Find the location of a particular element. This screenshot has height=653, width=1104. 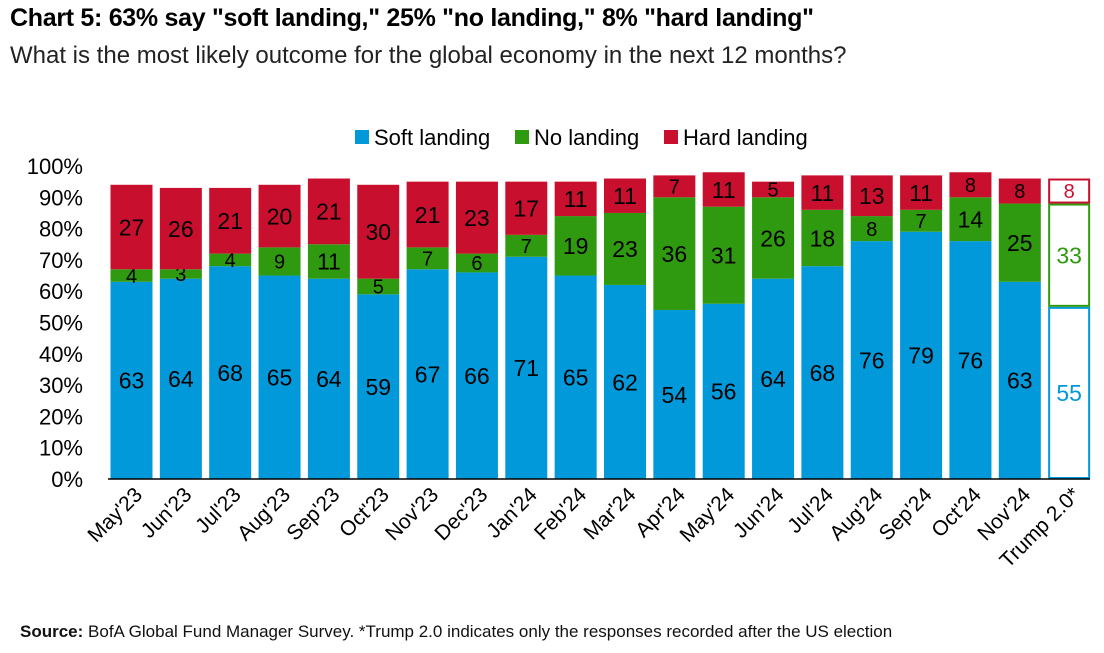

chart-legend: Soft landing No landing Hard landing is located at coordinates (581, 137).